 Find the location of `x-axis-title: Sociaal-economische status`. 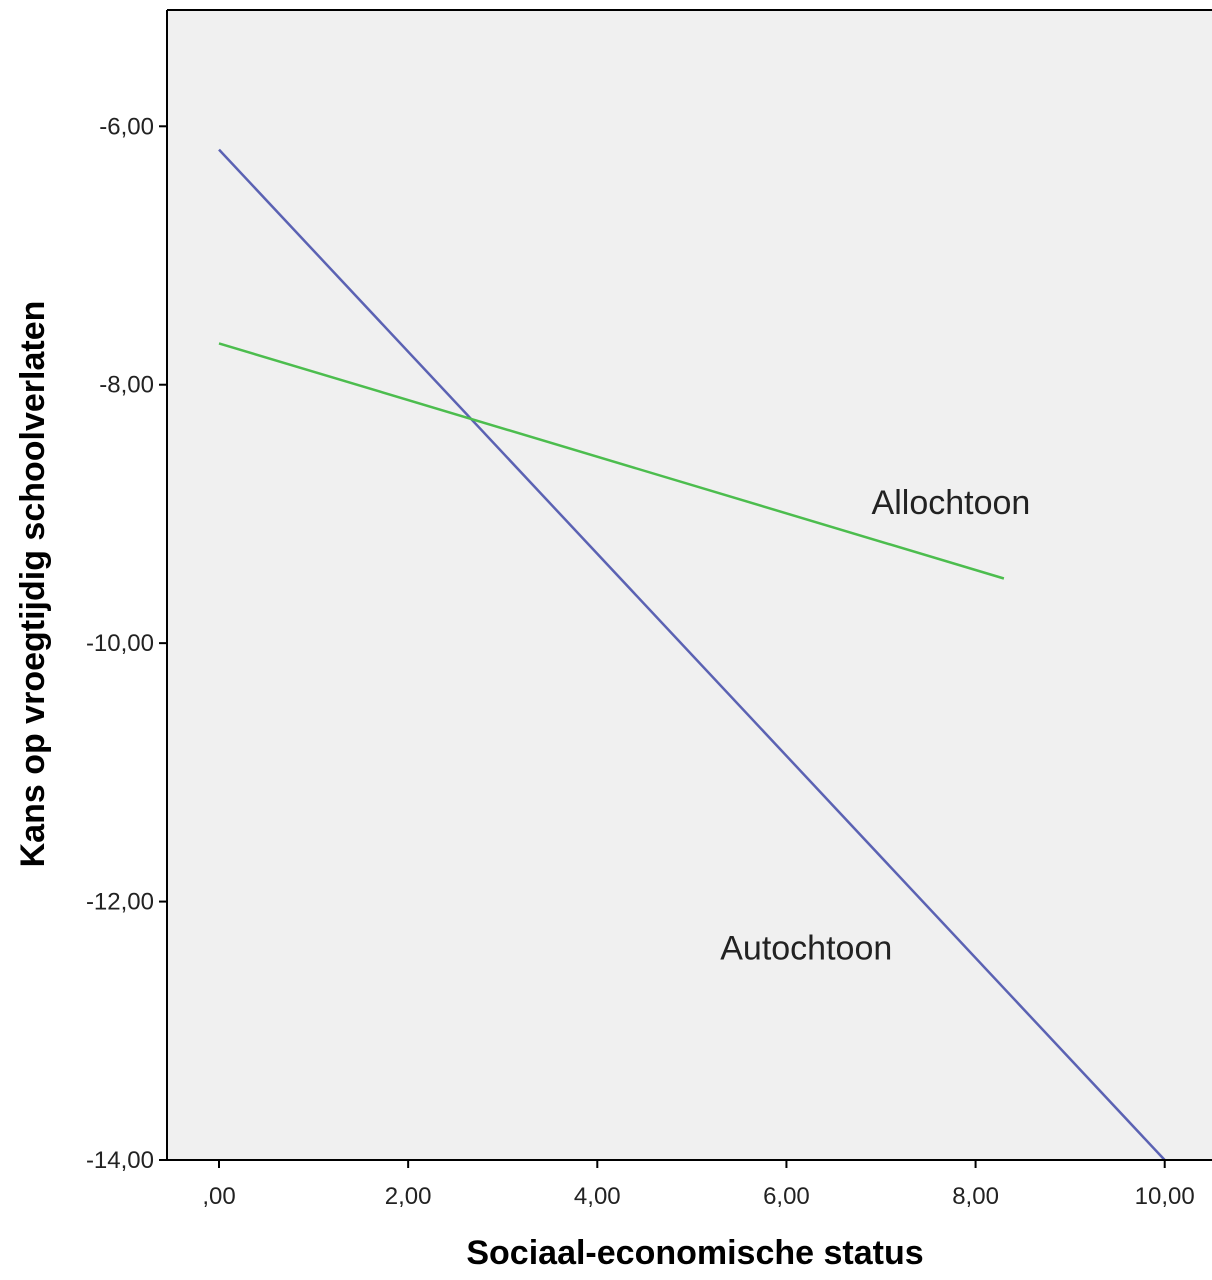

x-axis-title: Sociaal-economische status is located at coordinates (694, 1253).